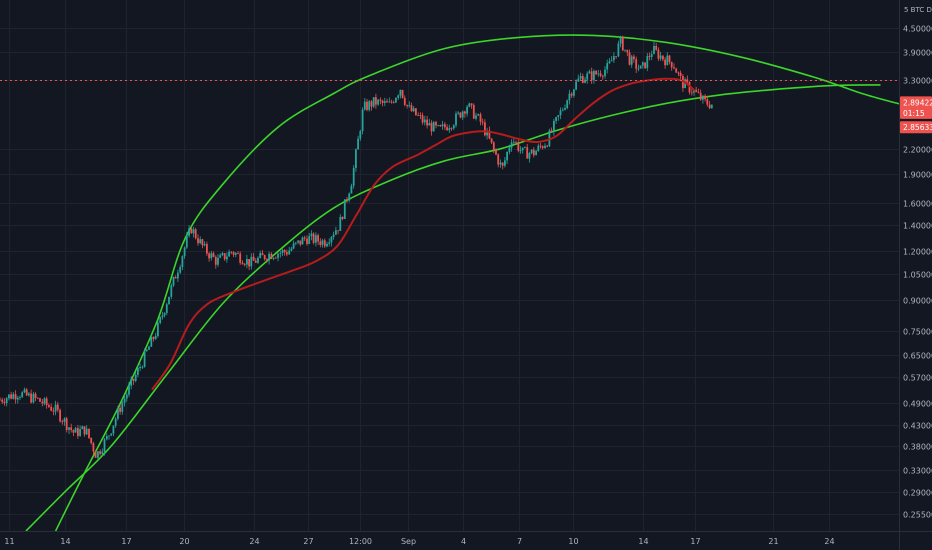  Describe the element at coordinates (9, 541) in the screenshot. I see `time-tick-label: 11` at that location.